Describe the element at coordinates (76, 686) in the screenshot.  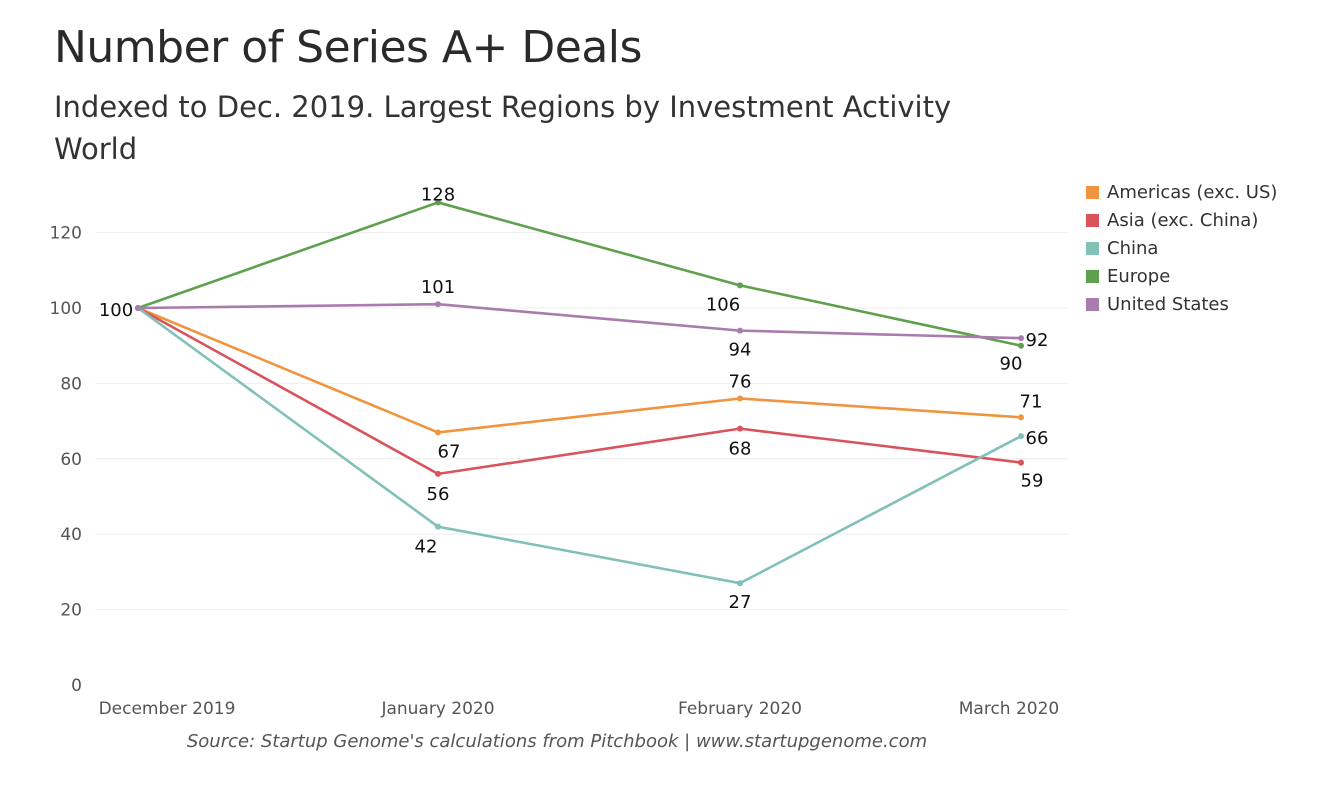
I see `y-tick-label: 0` at that location.